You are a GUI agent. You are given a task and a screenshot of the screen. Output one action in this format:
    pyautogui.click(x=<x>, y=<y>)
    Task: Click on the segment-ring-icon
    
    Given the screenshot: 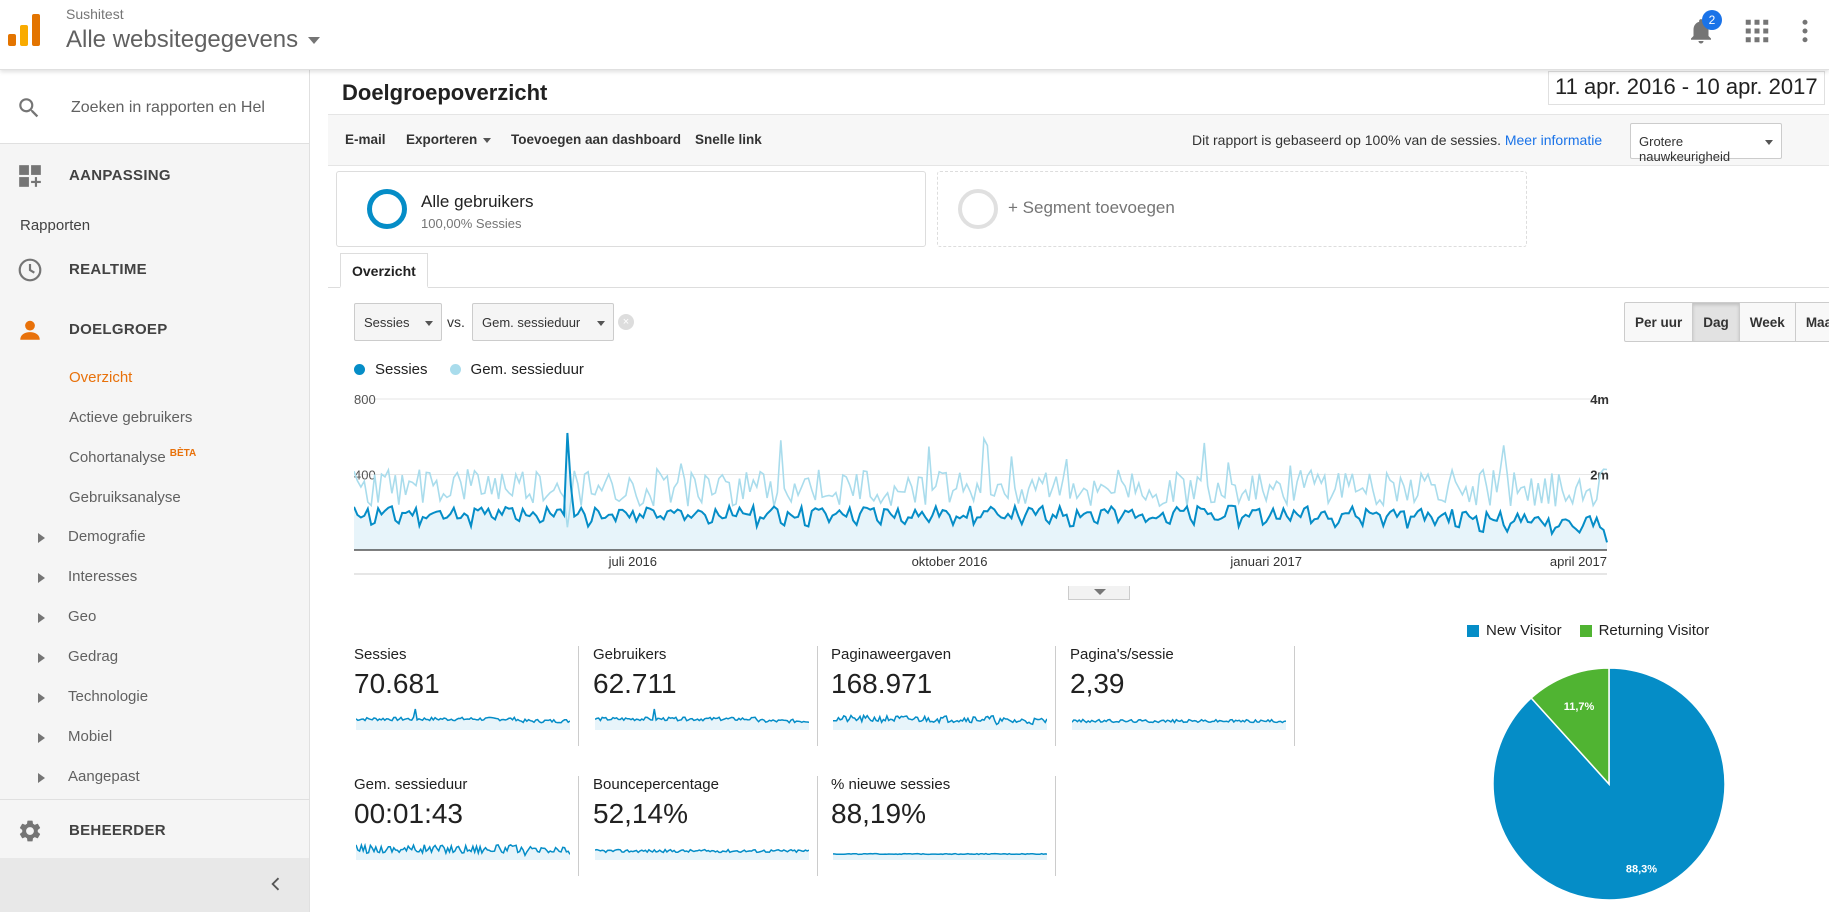 What is the action you would take?
    pyautogui.click(x=978, y=209)
    